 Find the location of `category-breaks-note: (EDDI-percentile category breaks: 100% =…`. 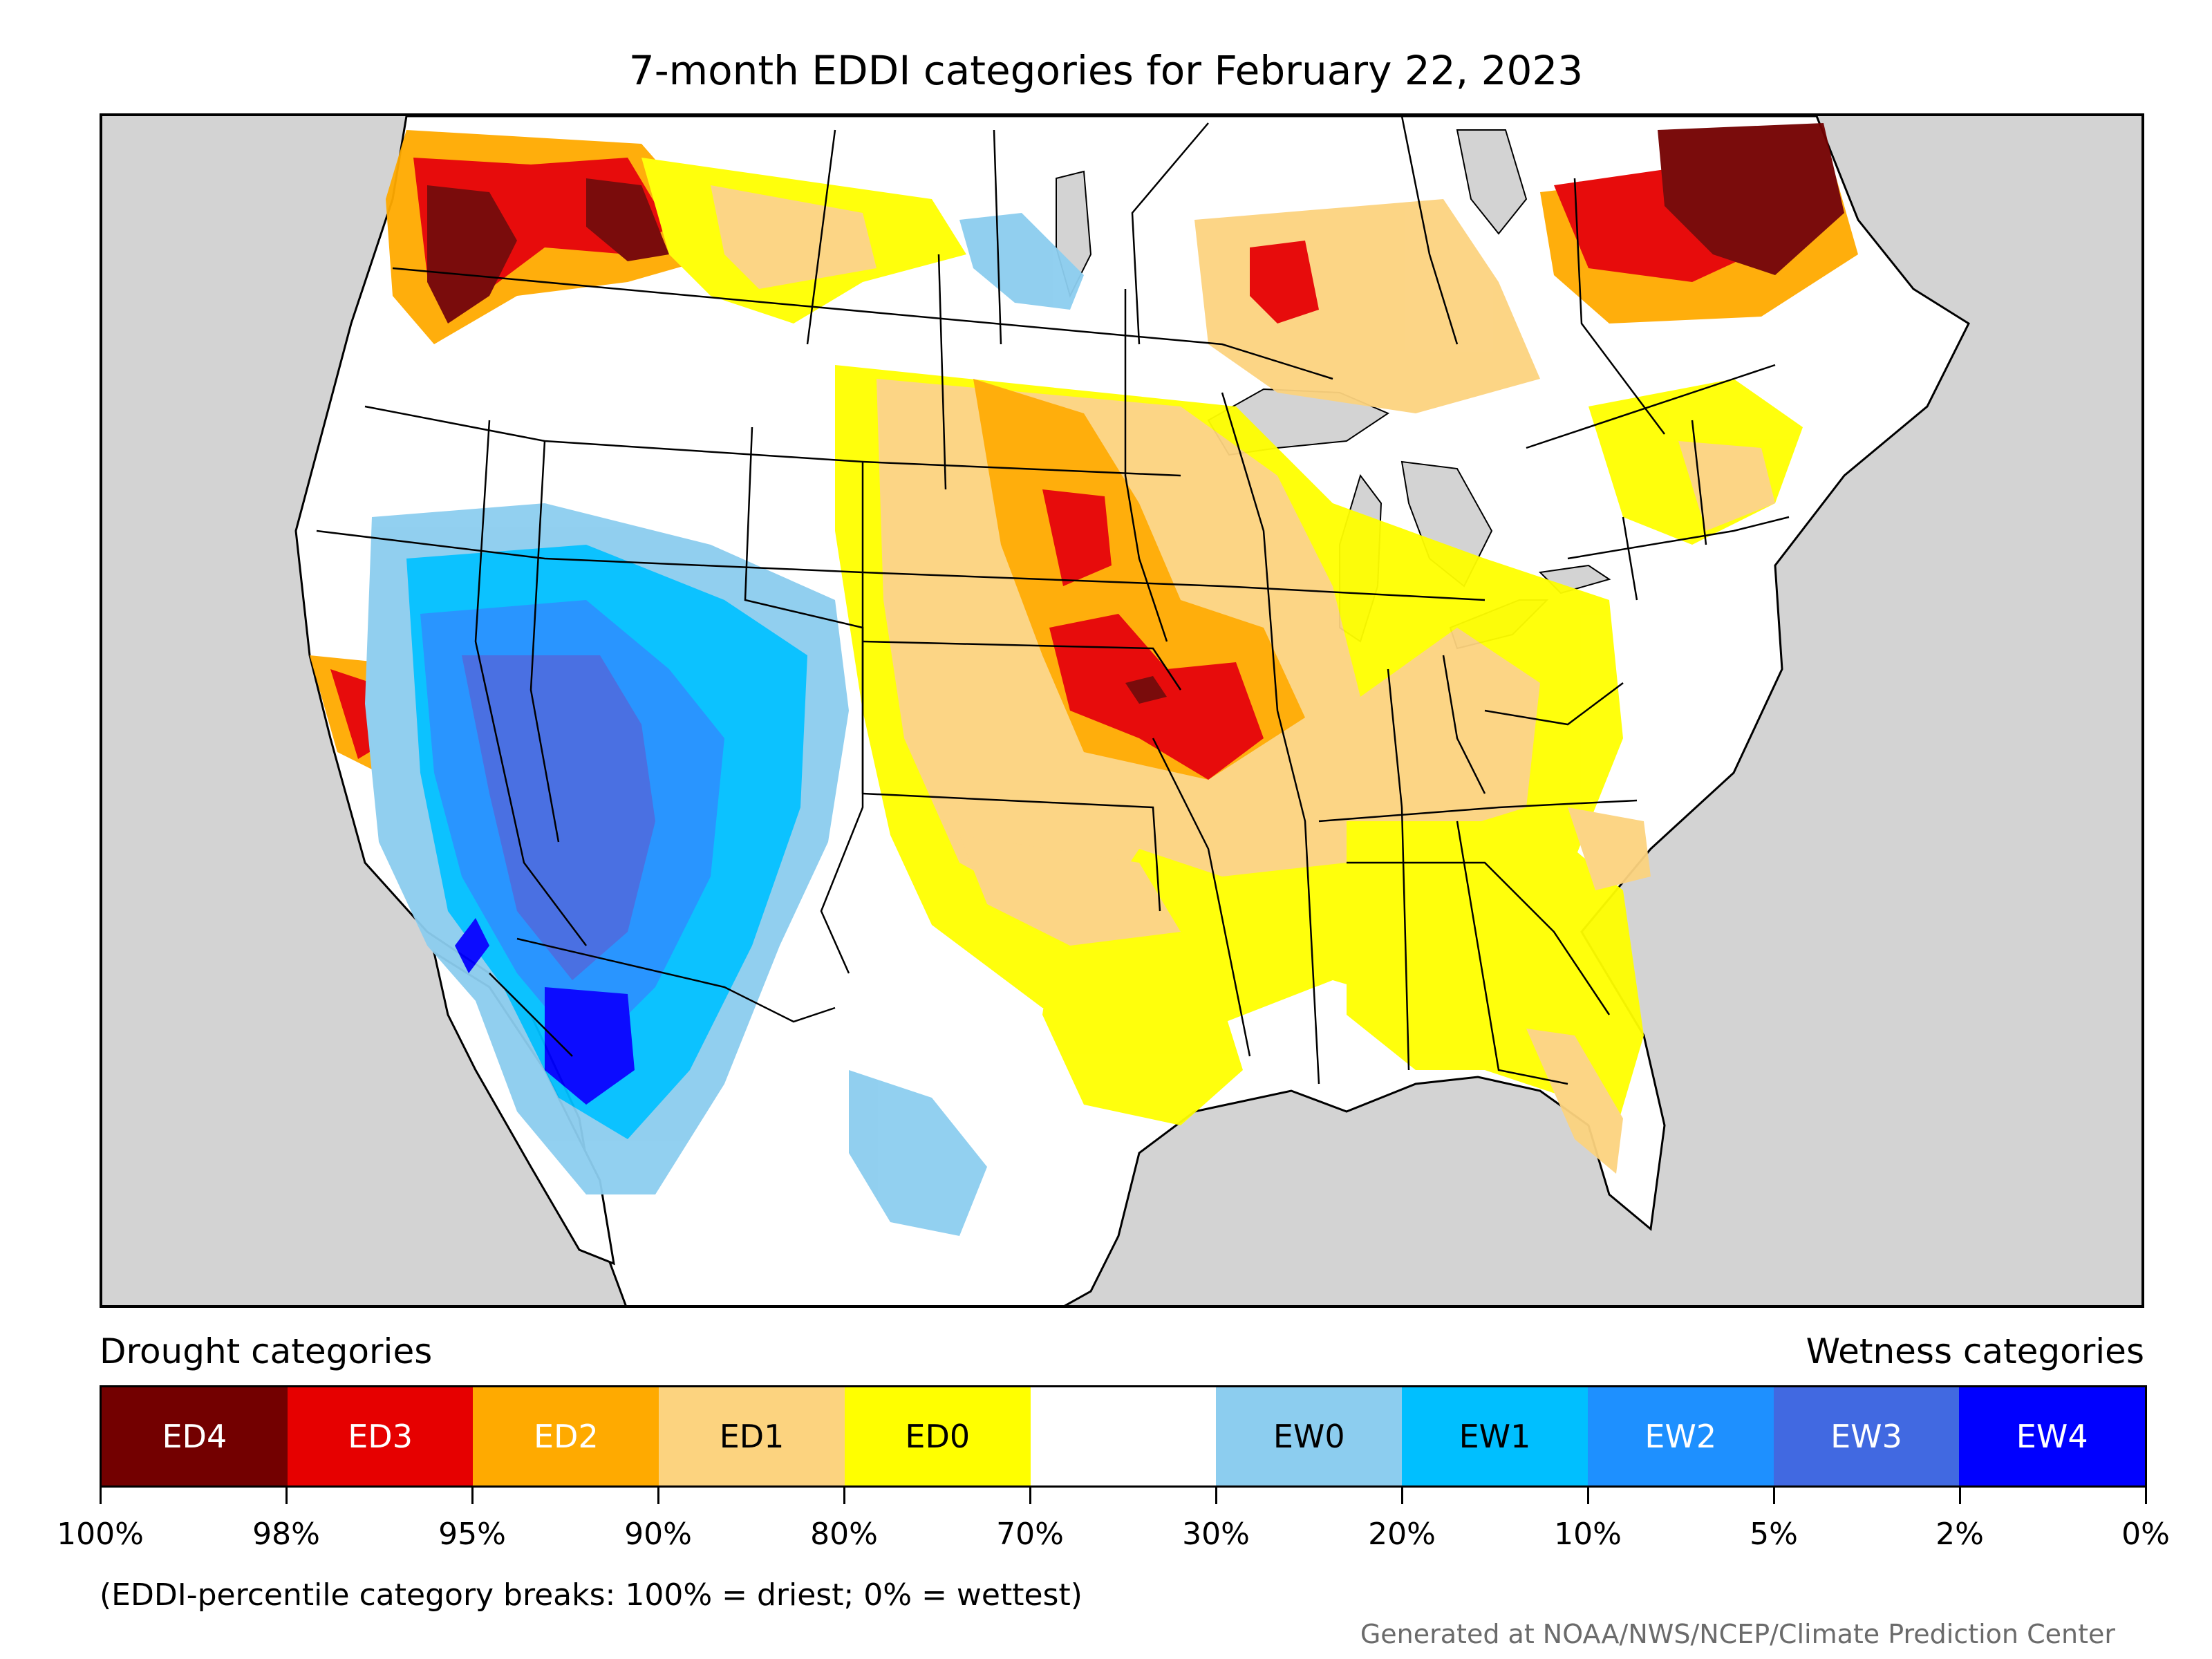

category-breaks-note: (EDDI-percentile category breaks: 100% =… is located at coordinates (591, 1595).